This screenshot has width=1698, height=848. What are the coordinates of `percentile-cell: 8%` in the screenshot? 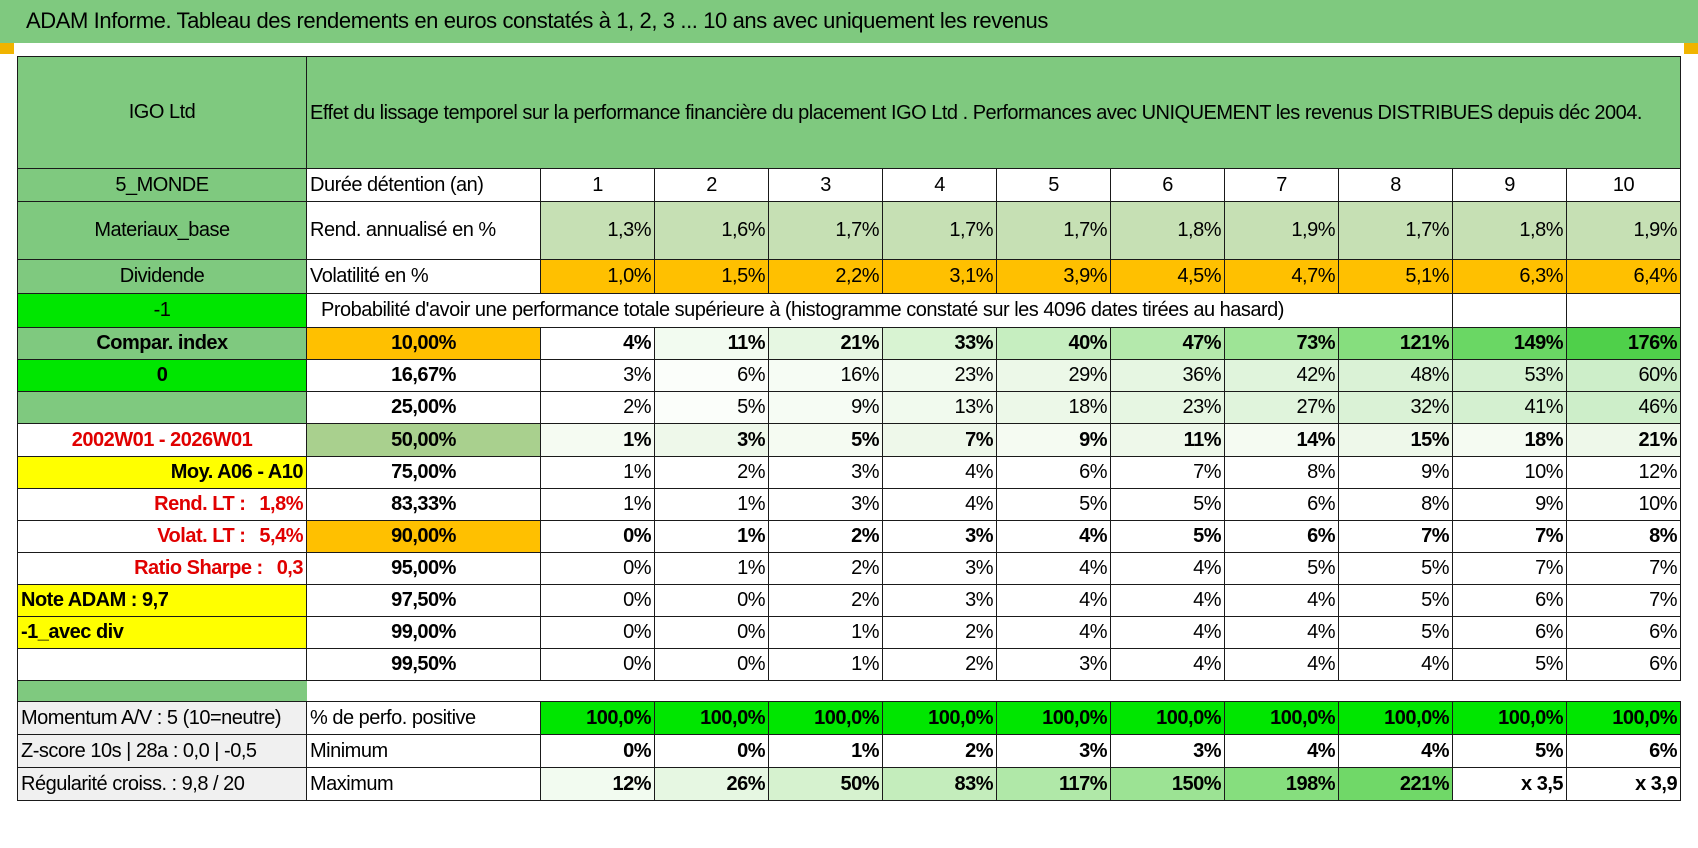 It's located at (1281, 472).